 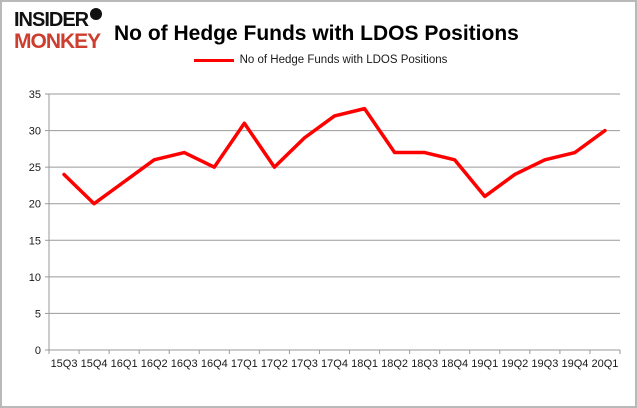 What do you see at coordinates (96, 14) in the screenshot?
I see `monkey-icon` at bounding box center [96, 14].